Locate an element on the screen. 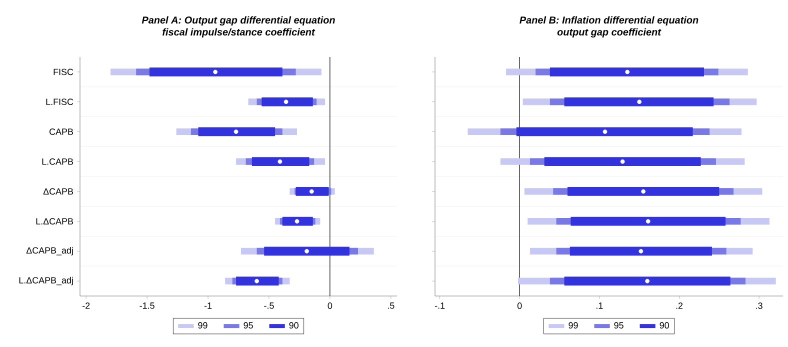 The image size is (788, 347). y-tick-label: ΔCAPB is located at coordinates (58, 191).